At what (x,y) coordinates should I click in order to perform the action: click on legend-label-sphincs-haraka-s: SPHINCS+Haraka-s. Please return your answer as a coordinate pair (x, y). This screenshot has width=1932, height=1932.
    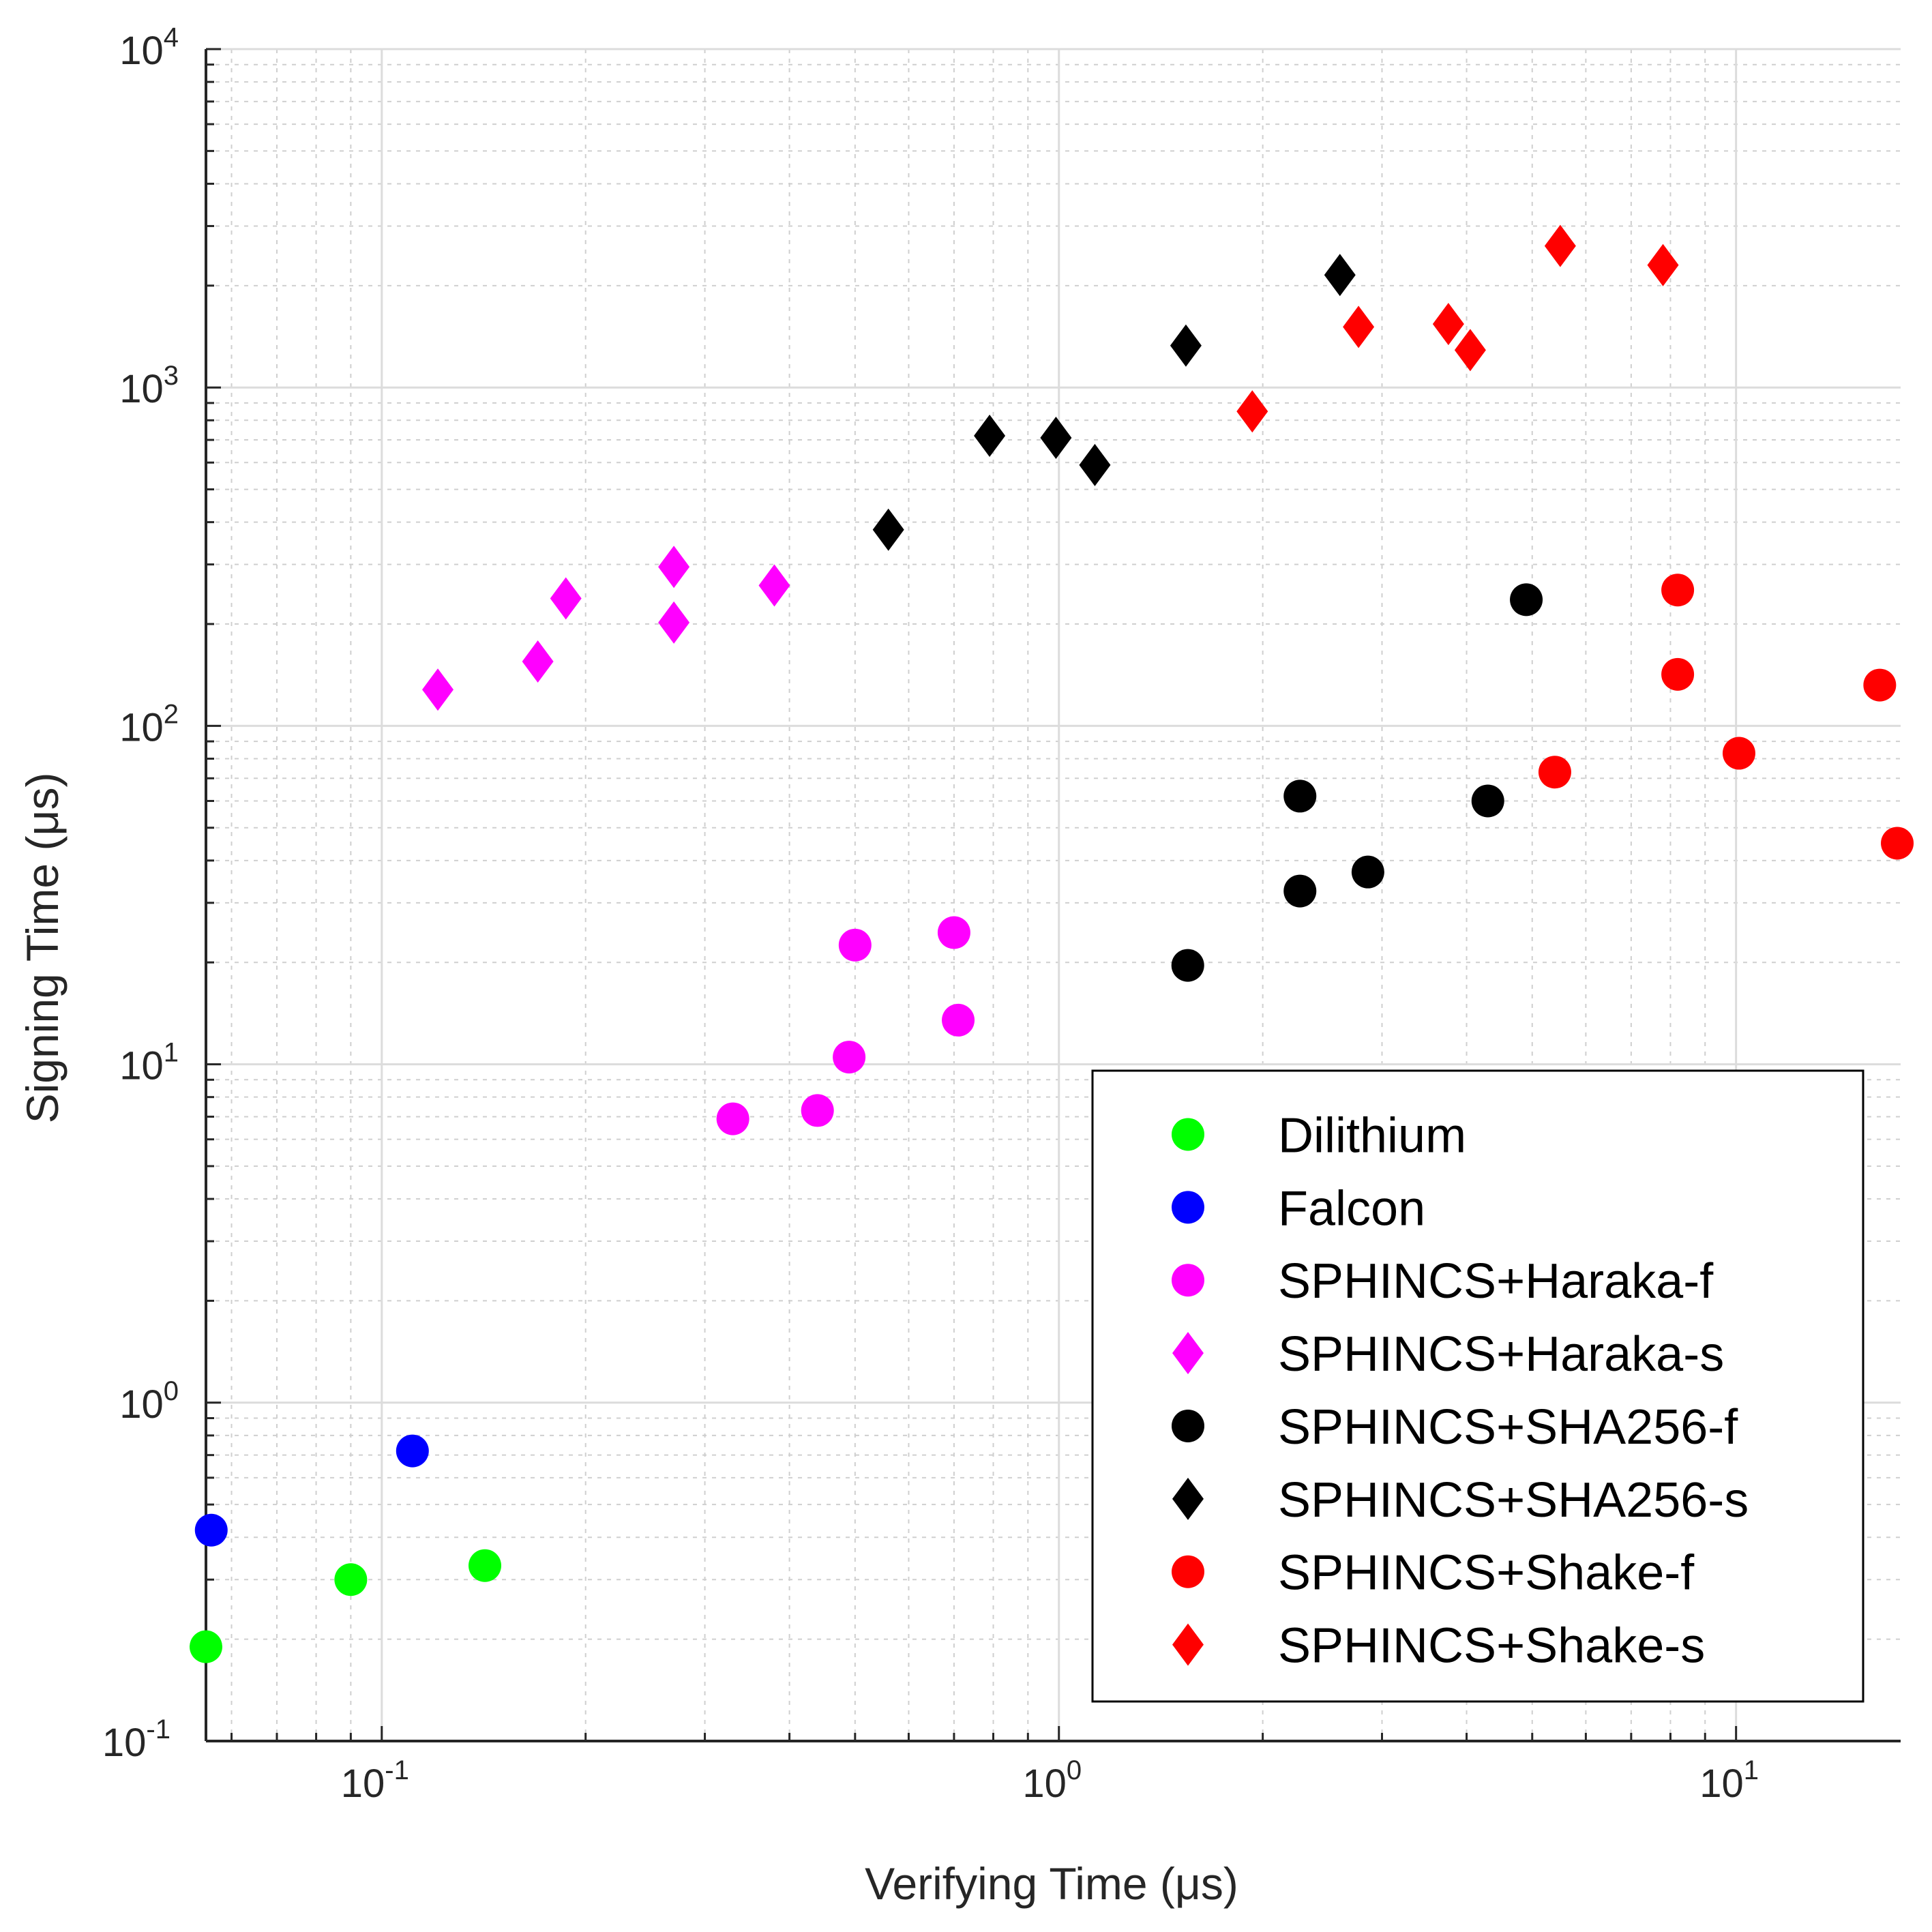
    Looking at the image, I should click on (1501, 1354).